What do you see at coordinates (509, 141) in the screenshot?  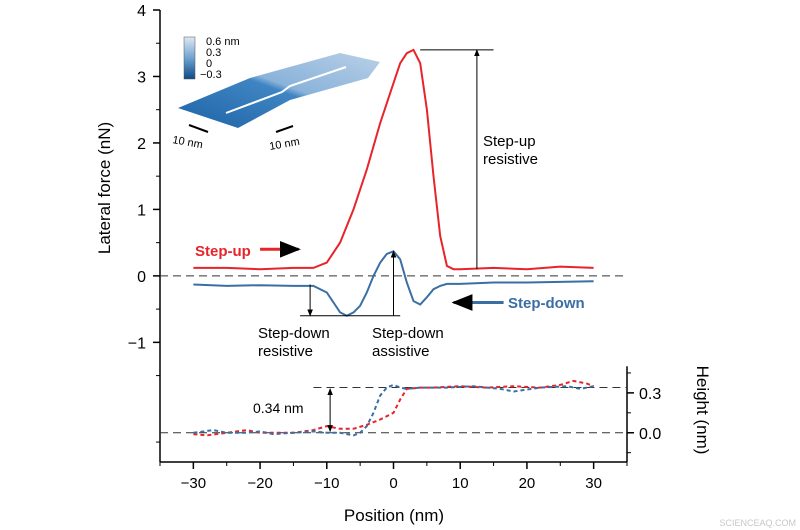 I see `annotation-text: Step-up` at bounding box center [509, 141].